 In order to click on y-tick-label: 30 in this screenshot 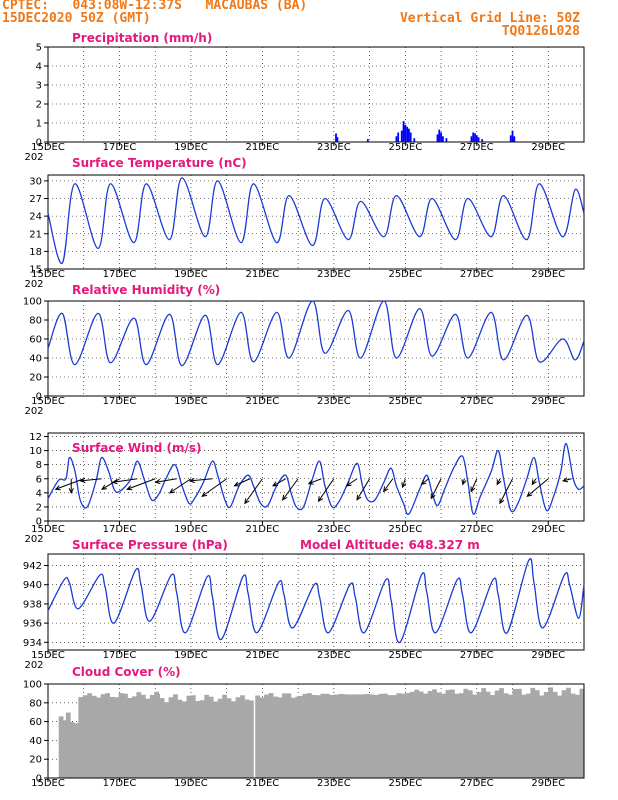, I will do `click(35, 181)`.